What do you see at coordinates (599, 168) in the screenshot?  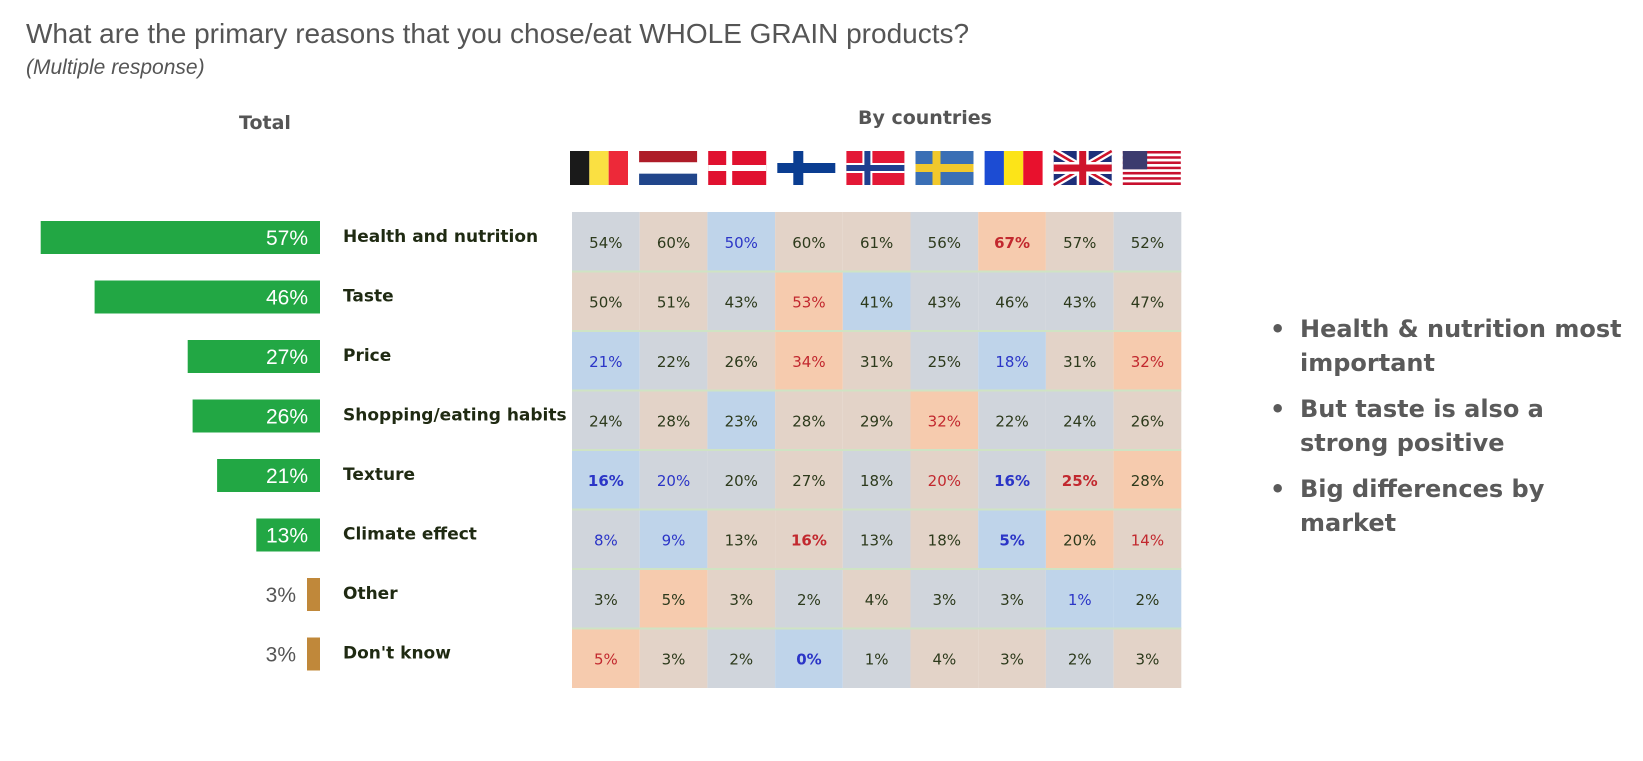 I see `belgium-flag` at bounding box center [599, 168].